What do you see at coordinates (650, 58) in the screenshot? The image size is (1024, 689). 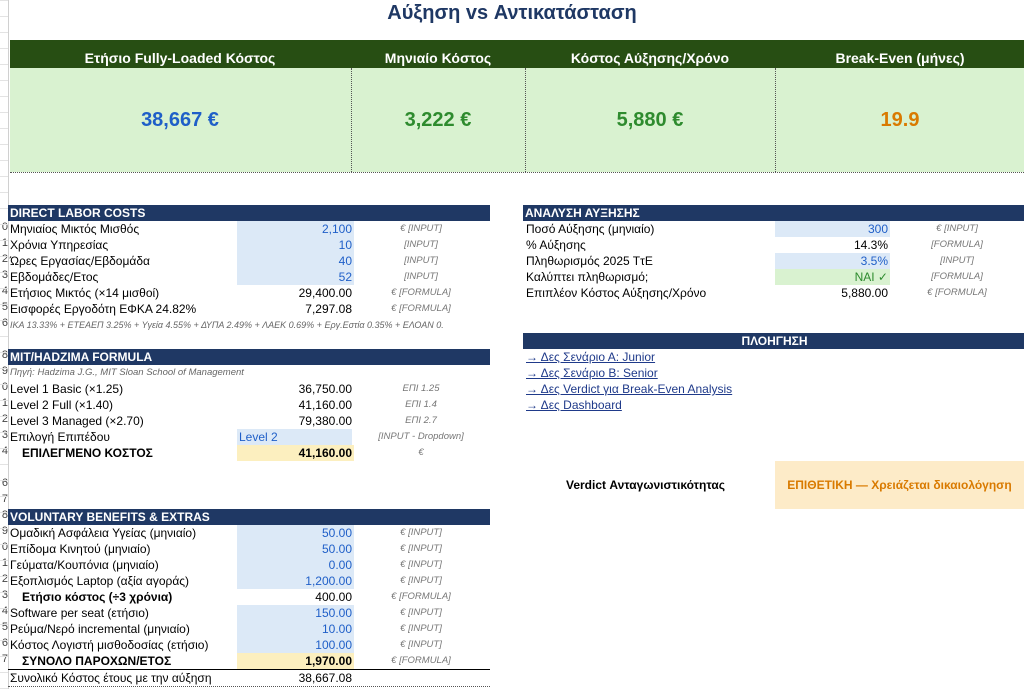 I see `kpi-label-raise: Κόστος Αύξησης/Χρόνο` at bounding box center [650, 58].